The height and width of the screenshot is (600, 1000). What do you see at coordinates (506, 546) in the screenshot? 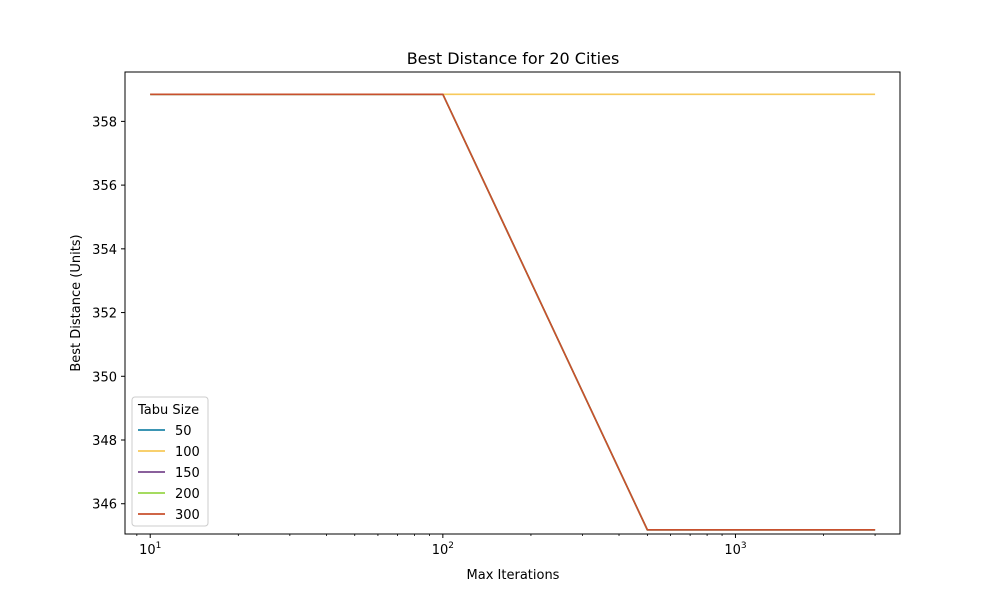
I see `x-axis: 10¹ 10² 10³` at bounding box center [506, 546].